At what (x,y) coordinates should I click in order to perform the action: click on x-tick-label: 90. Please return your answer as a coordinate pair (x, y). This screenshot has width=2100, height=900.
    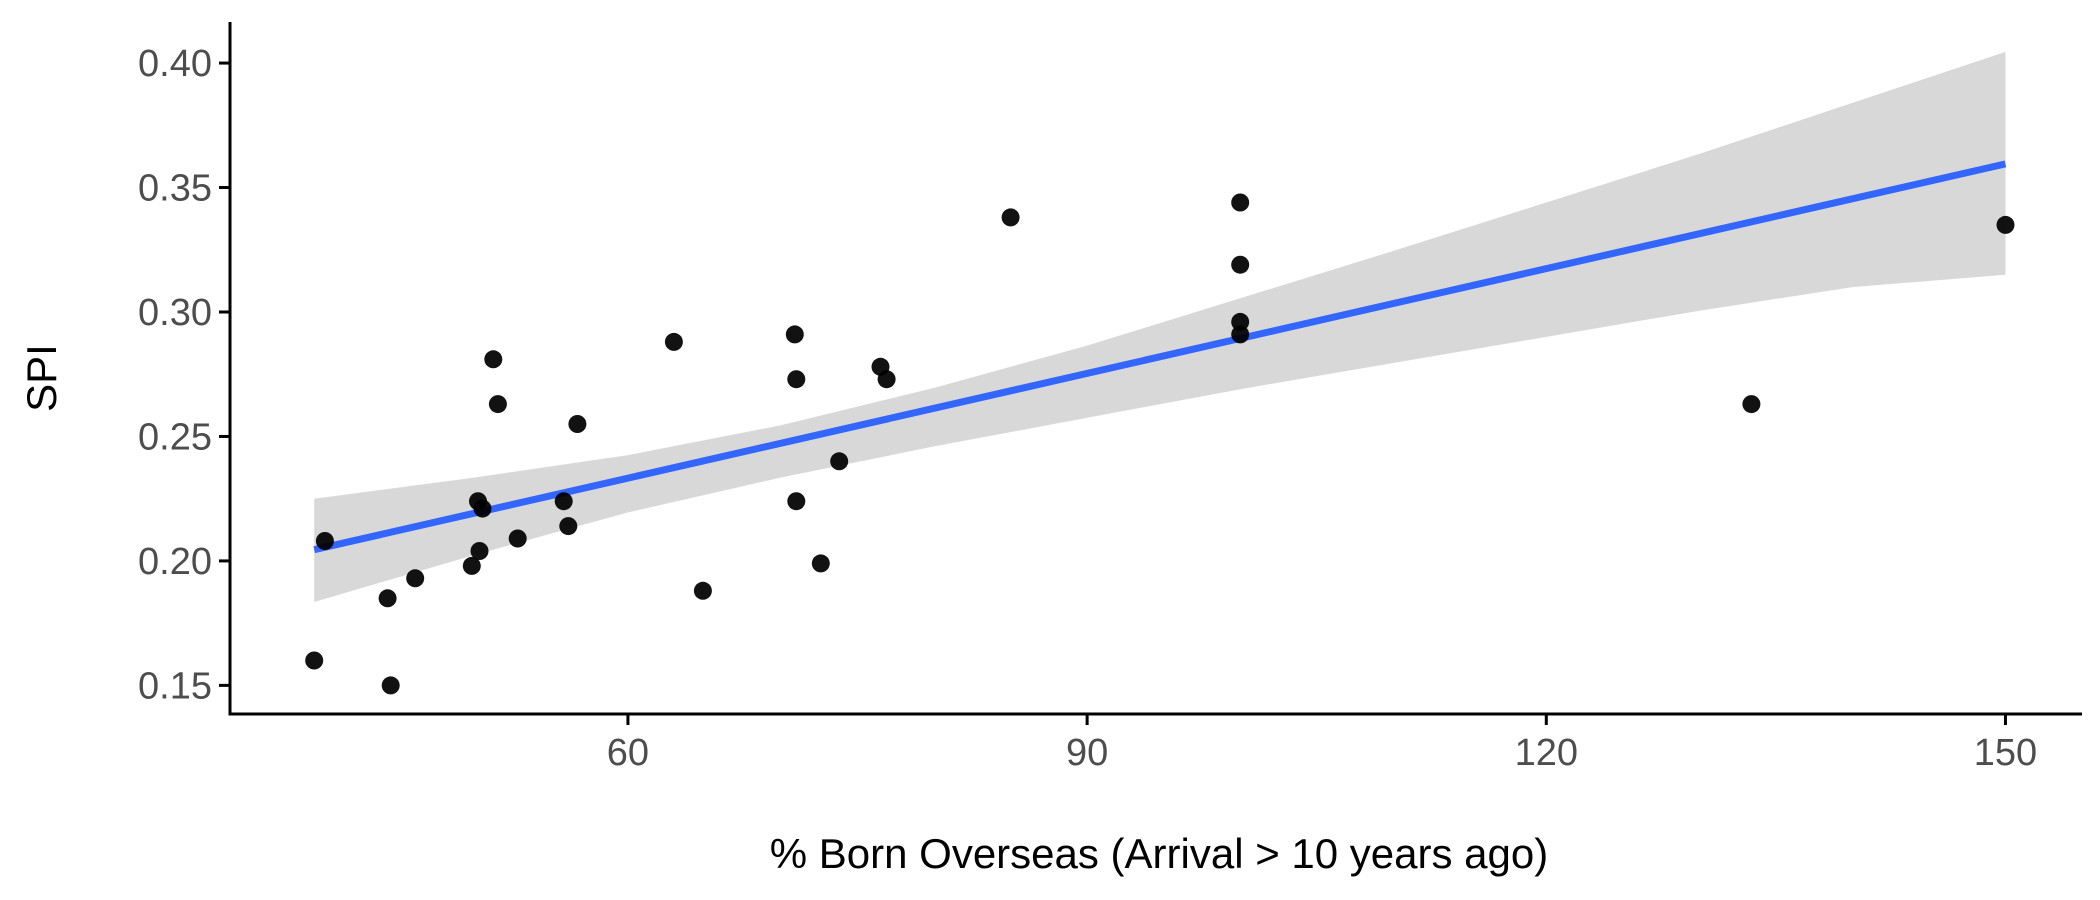
    Looking at the image, I should click on (1087, 753).